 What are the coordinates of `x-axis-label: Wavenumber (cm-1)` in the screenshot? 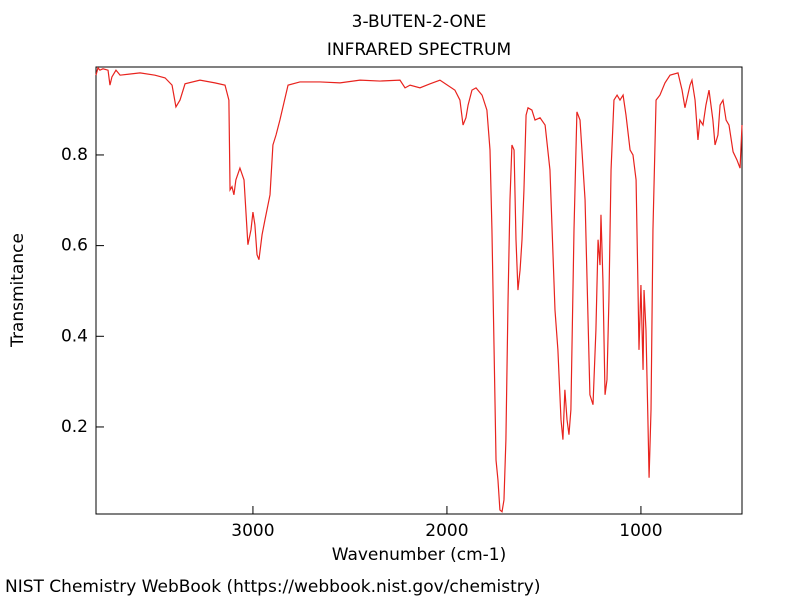 It's located at (419, 555).